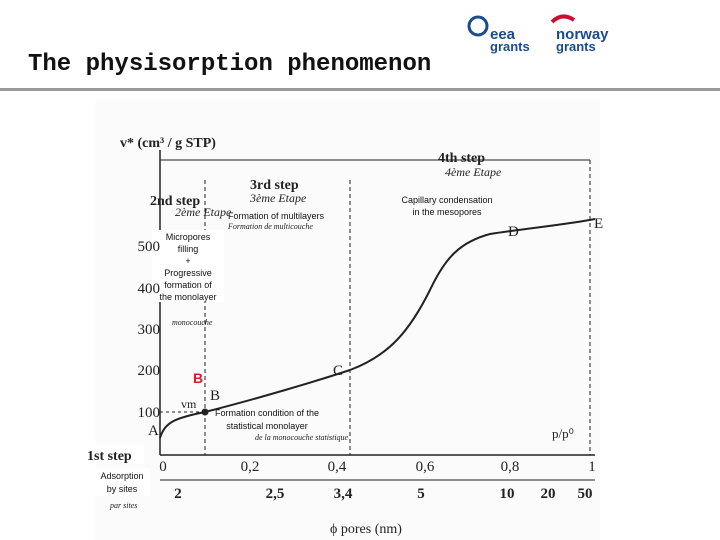 The width and height of the screenshot is (720, 540). What do you see at coordinates (215, 396) in the screenshot?
I see `point-letter: B` at bounding box center [215, 396].